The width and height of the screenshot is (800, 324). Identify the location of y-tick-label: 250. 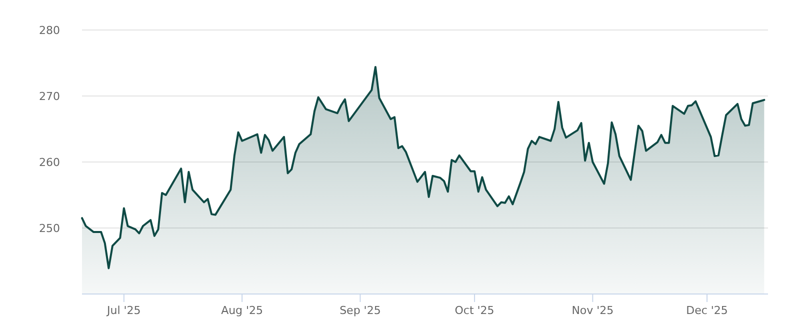
(49, 228).